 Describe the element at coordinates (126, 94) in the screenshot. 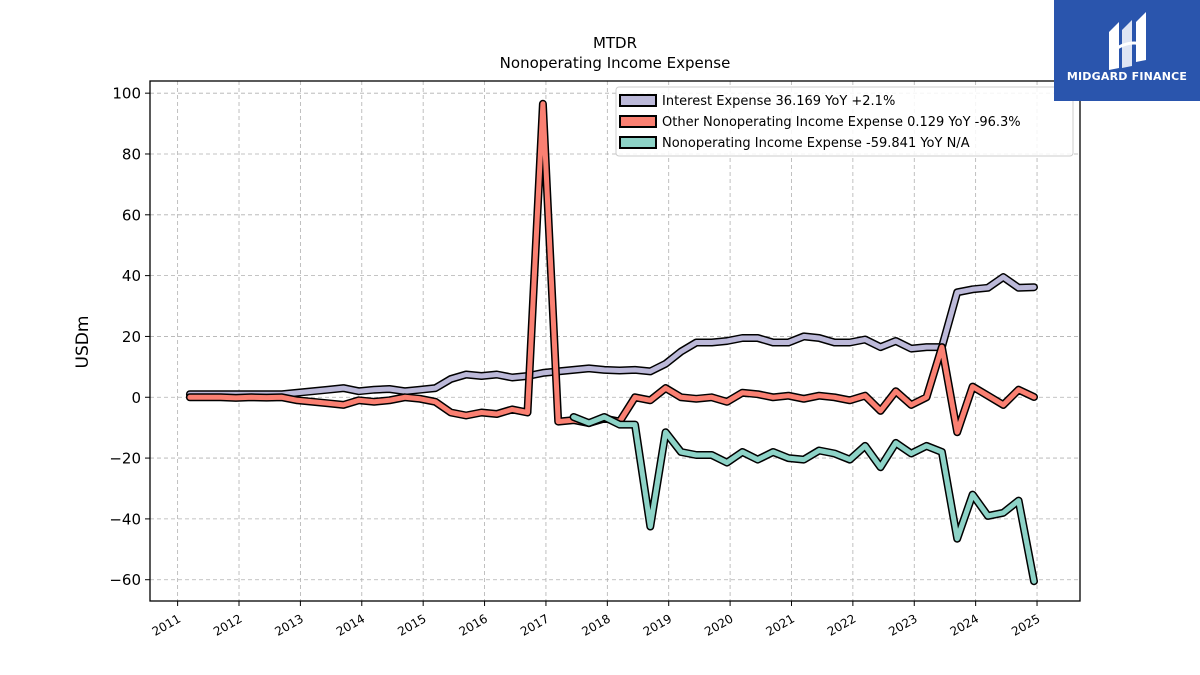

I see `y-tick-label: 100` at that location.